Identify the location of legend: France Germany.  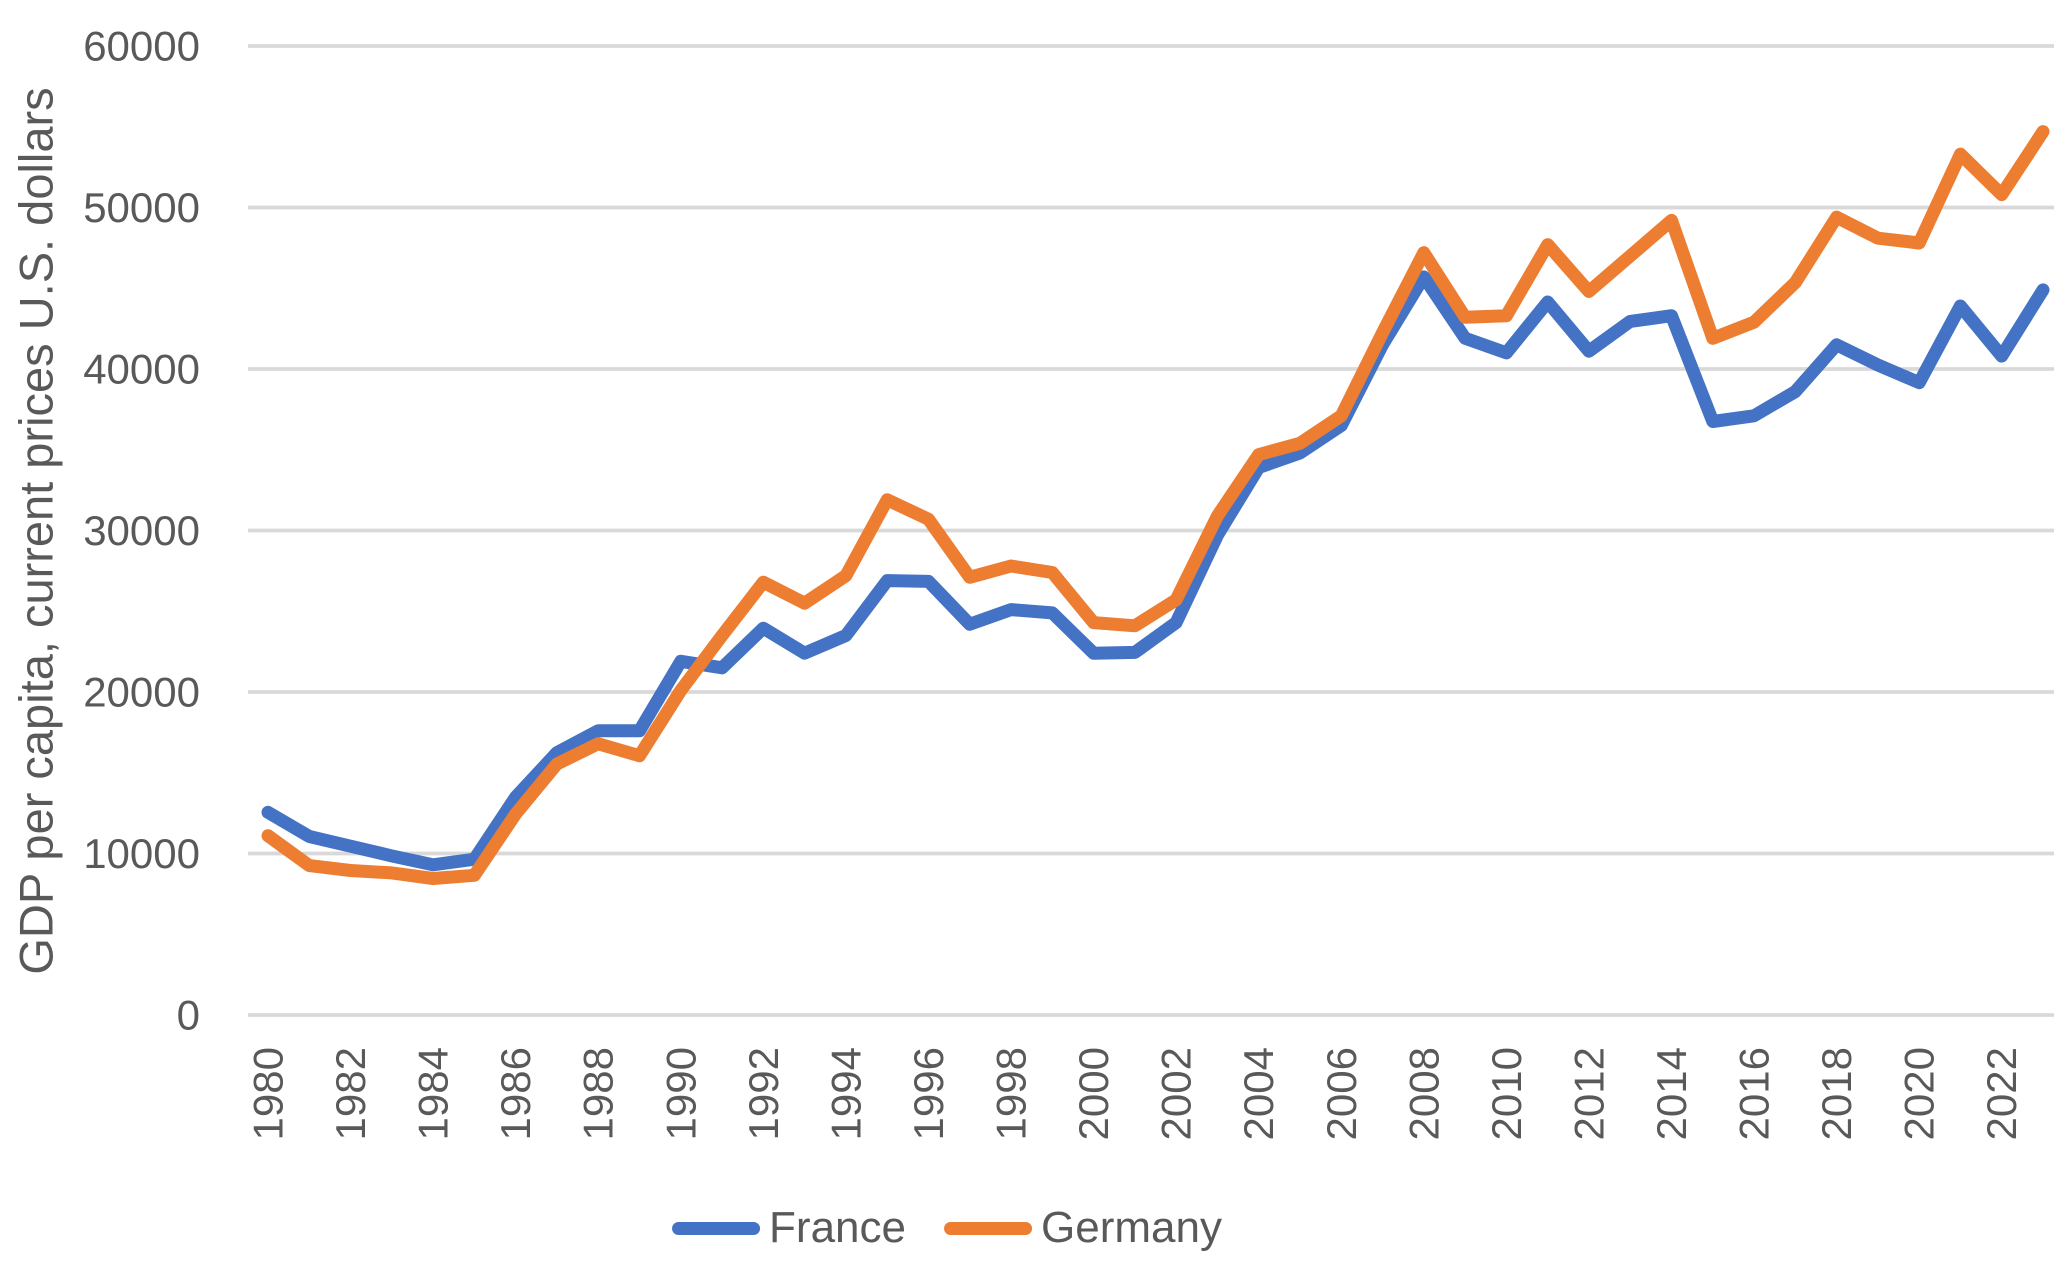
(947, 1228).